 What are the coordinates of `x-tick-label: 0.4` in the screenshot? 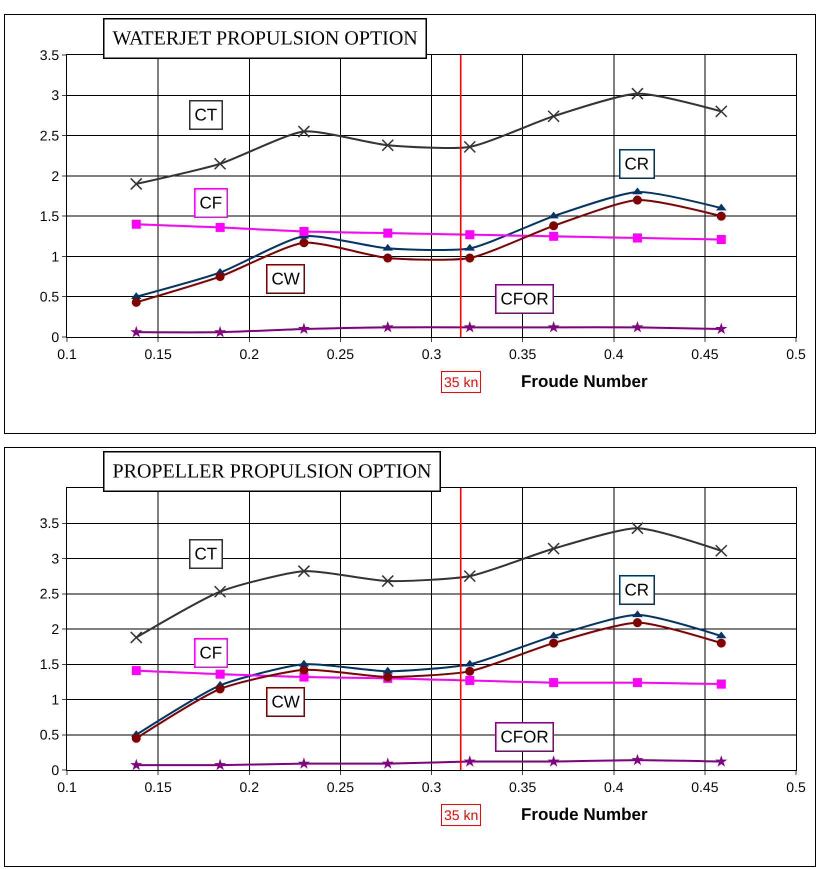 It's located at (614, 786).